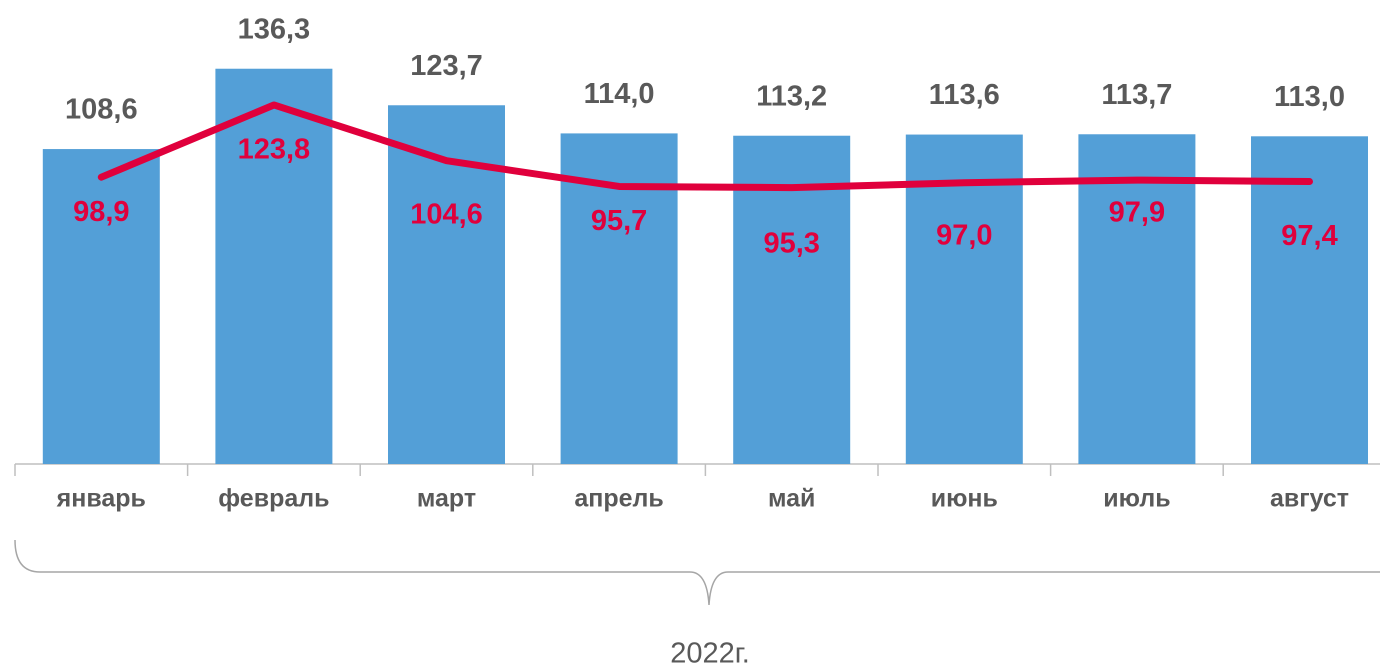  What do you see at coordinates (791, 243) in the screenshot?
I see `line-value-label: 95,3` at bounding box center [791, 243].